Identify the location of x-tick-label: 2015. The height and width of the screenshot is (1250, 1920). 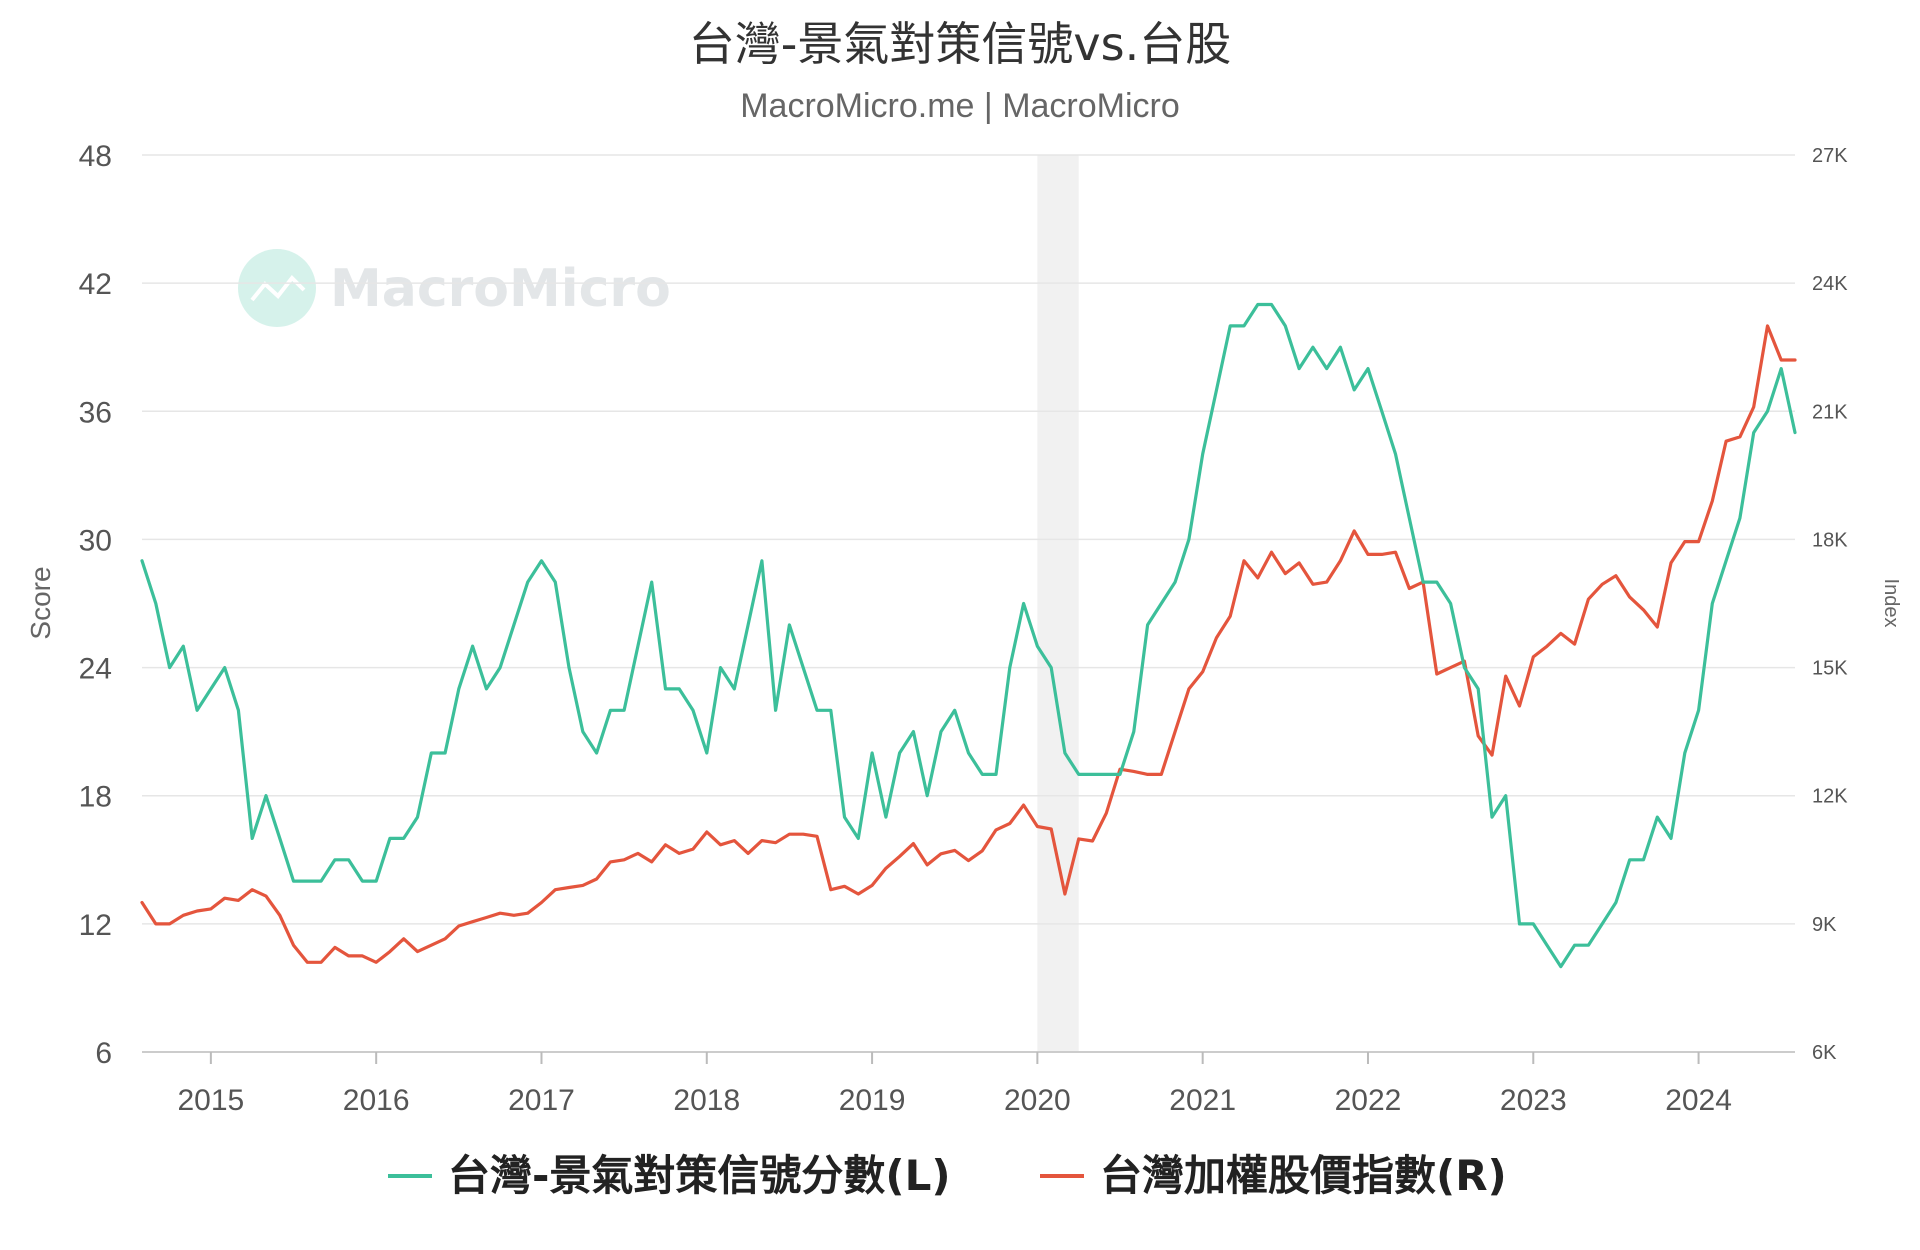
(211, 1100).